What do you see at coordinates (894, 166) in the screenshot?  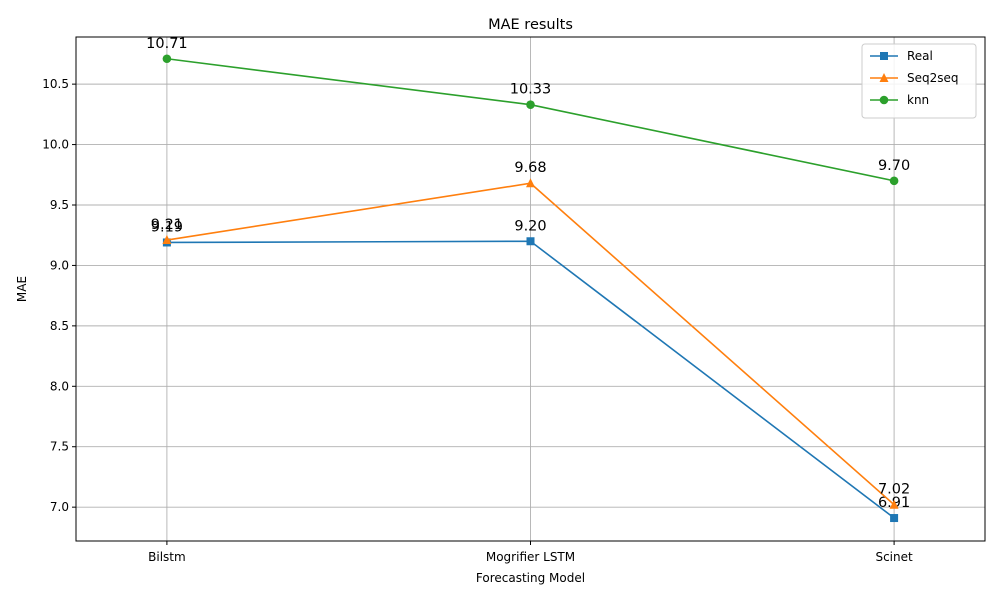 I see `data-label-knn: 9.70` at bounding box center [894, 166].